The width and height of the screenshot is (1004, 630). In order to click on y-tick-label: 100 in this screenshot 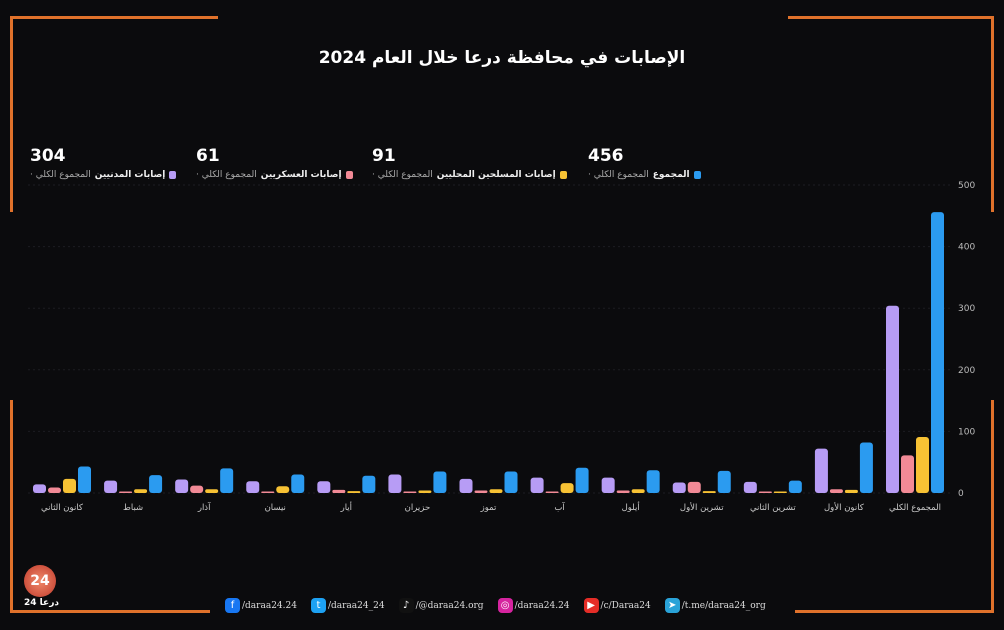, I will do `click(966, 432)`.